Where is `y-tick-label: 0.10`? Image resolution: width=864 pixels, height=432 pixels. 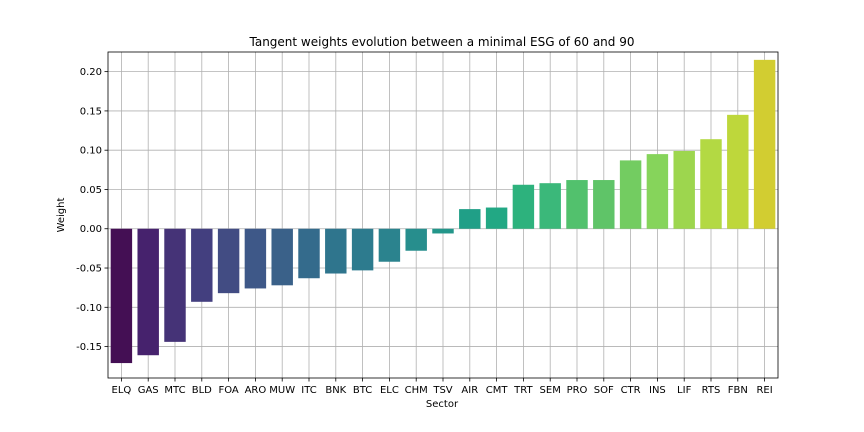
y-tick-label: 0.10 is located at coordinates (91, 151).